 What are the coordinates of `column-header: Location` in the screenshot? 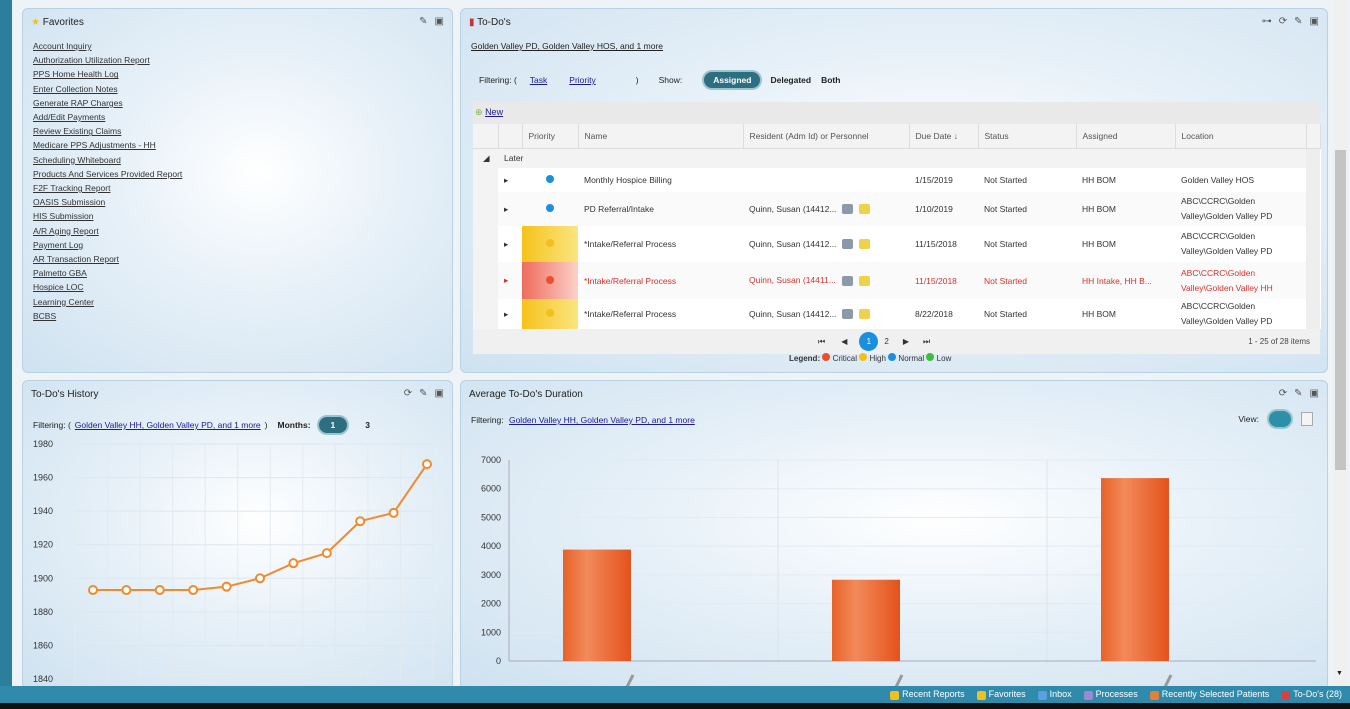 It's located at (1241, 136).